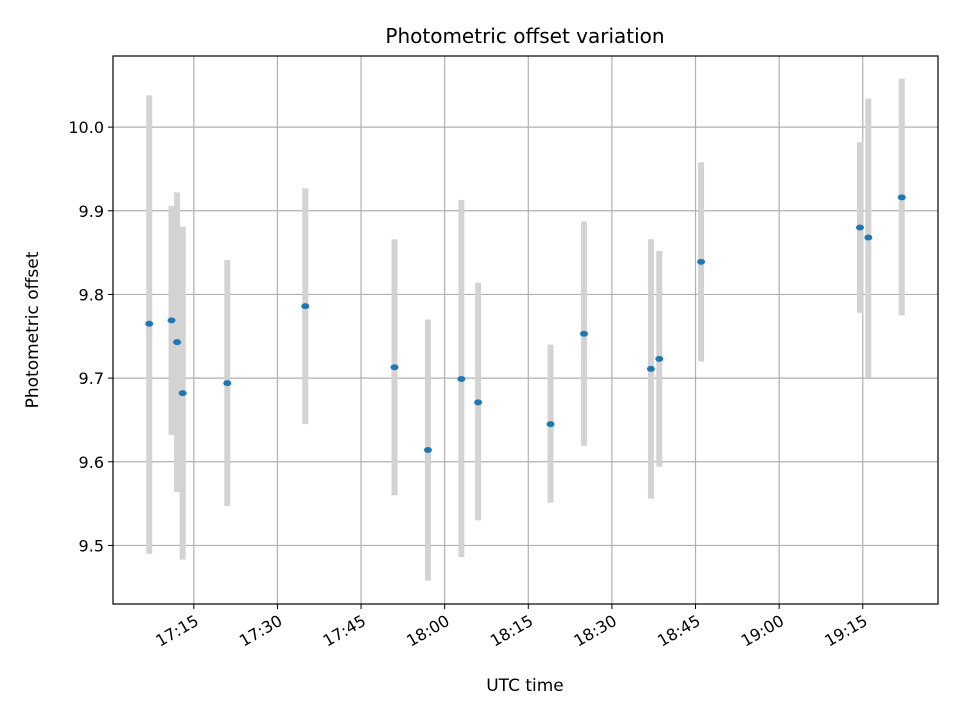 The width and height of the screenshot is (960, 720). I want to click on y-tick-label: 10.0, so click(86, 127).